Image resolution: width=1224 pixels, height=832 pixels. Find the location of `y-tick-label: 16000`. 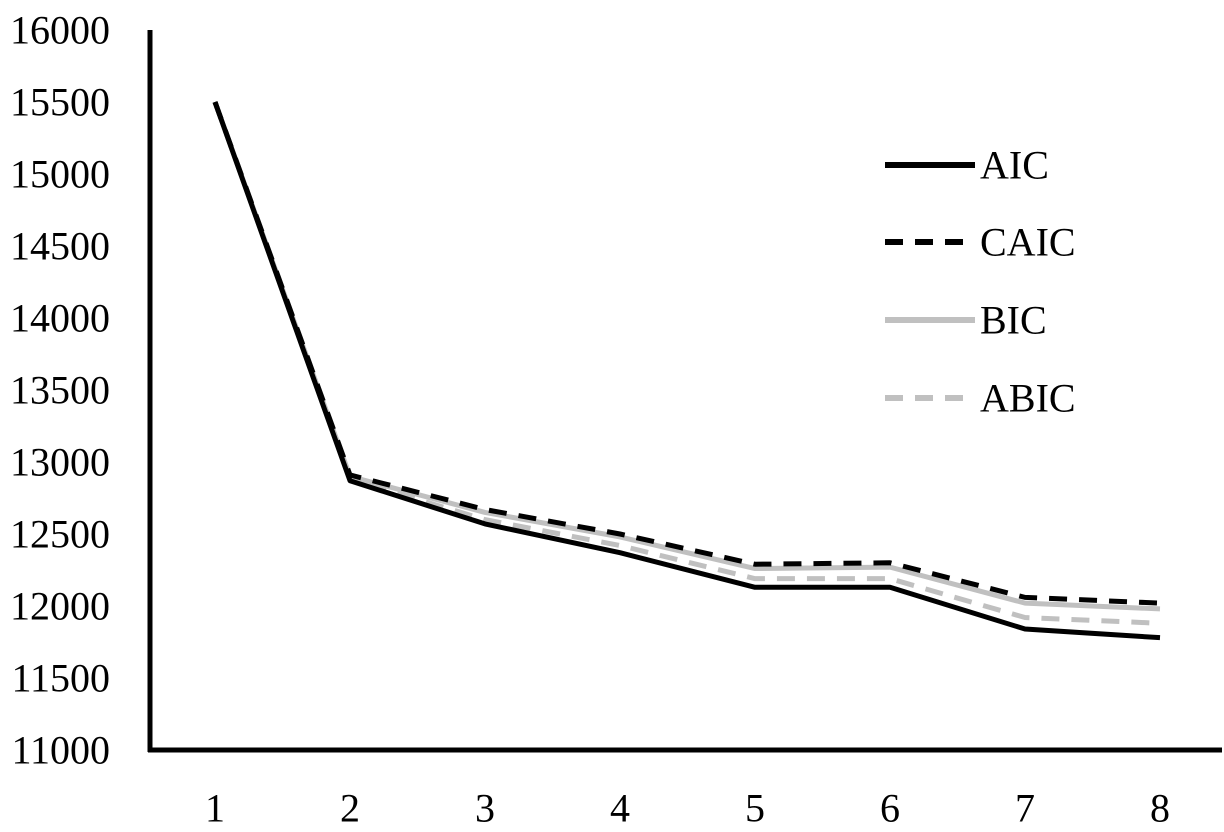

y-tick-label: 16000 is located at coordinates (60, 30).